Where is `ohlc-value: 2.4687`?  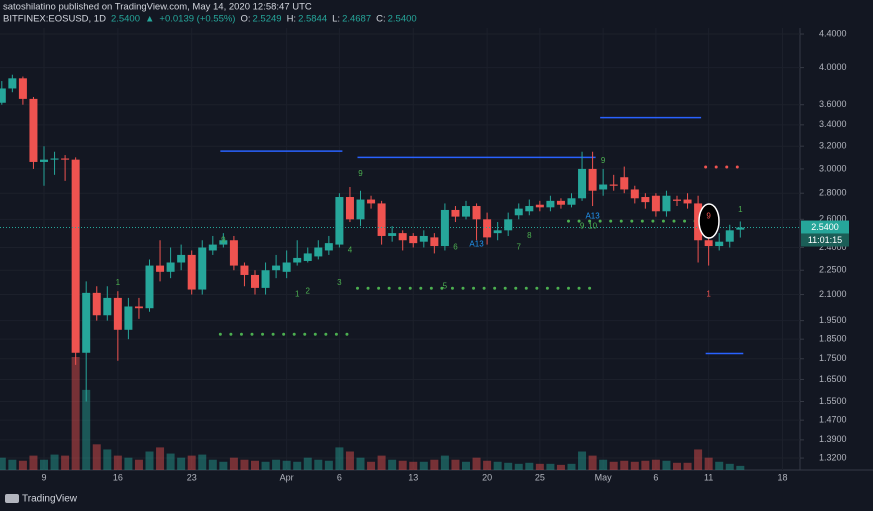 ohlc-value: 2.4687 is located at coordinates (356, 19).